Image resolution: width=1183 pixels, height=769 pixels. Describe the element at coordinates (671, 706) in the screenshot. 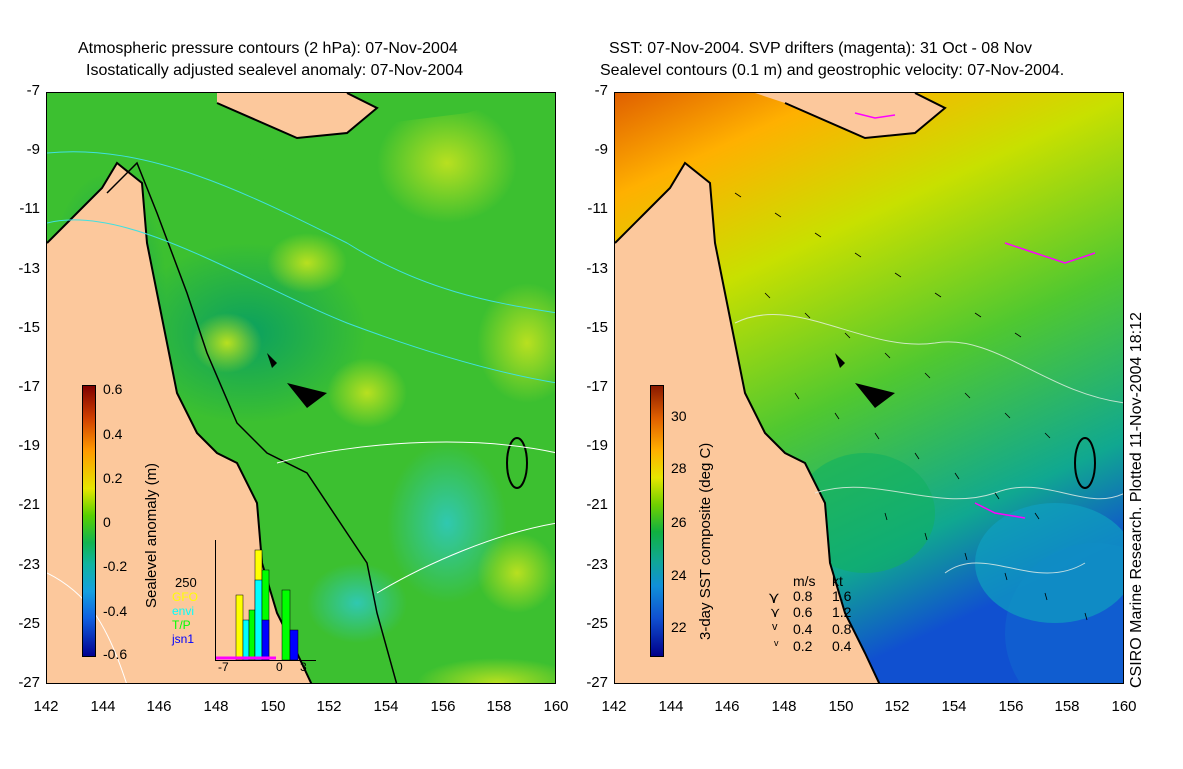

I see `right-xtick: 144` at that location.